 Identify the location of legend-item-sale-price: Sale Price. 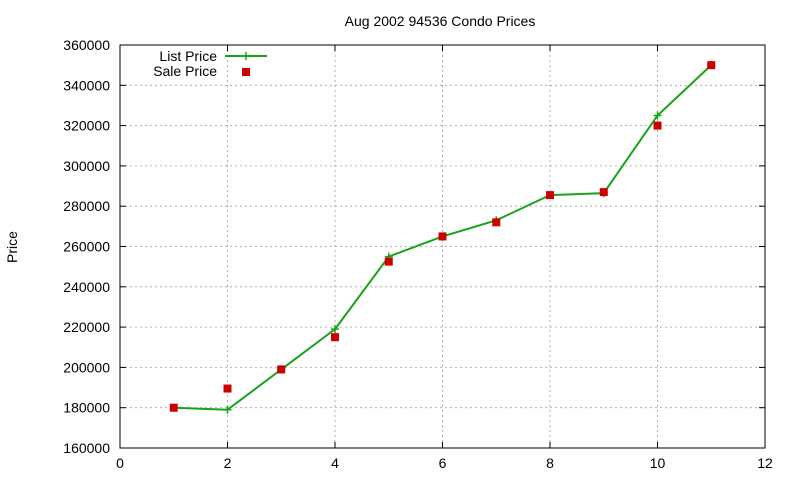
(201, 71).